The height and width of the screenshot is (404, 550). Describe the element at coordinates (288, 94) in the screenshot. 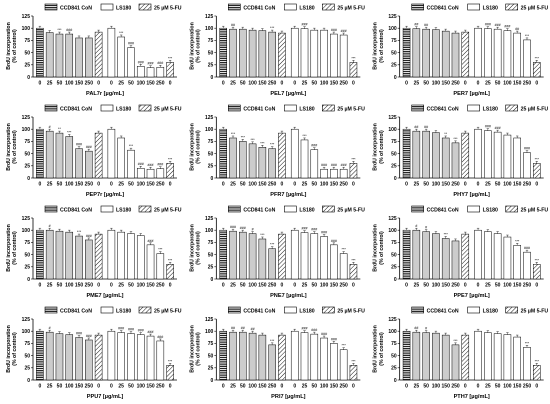

I see `x-axis-title: PEL7 [µg/mL]` at that location.